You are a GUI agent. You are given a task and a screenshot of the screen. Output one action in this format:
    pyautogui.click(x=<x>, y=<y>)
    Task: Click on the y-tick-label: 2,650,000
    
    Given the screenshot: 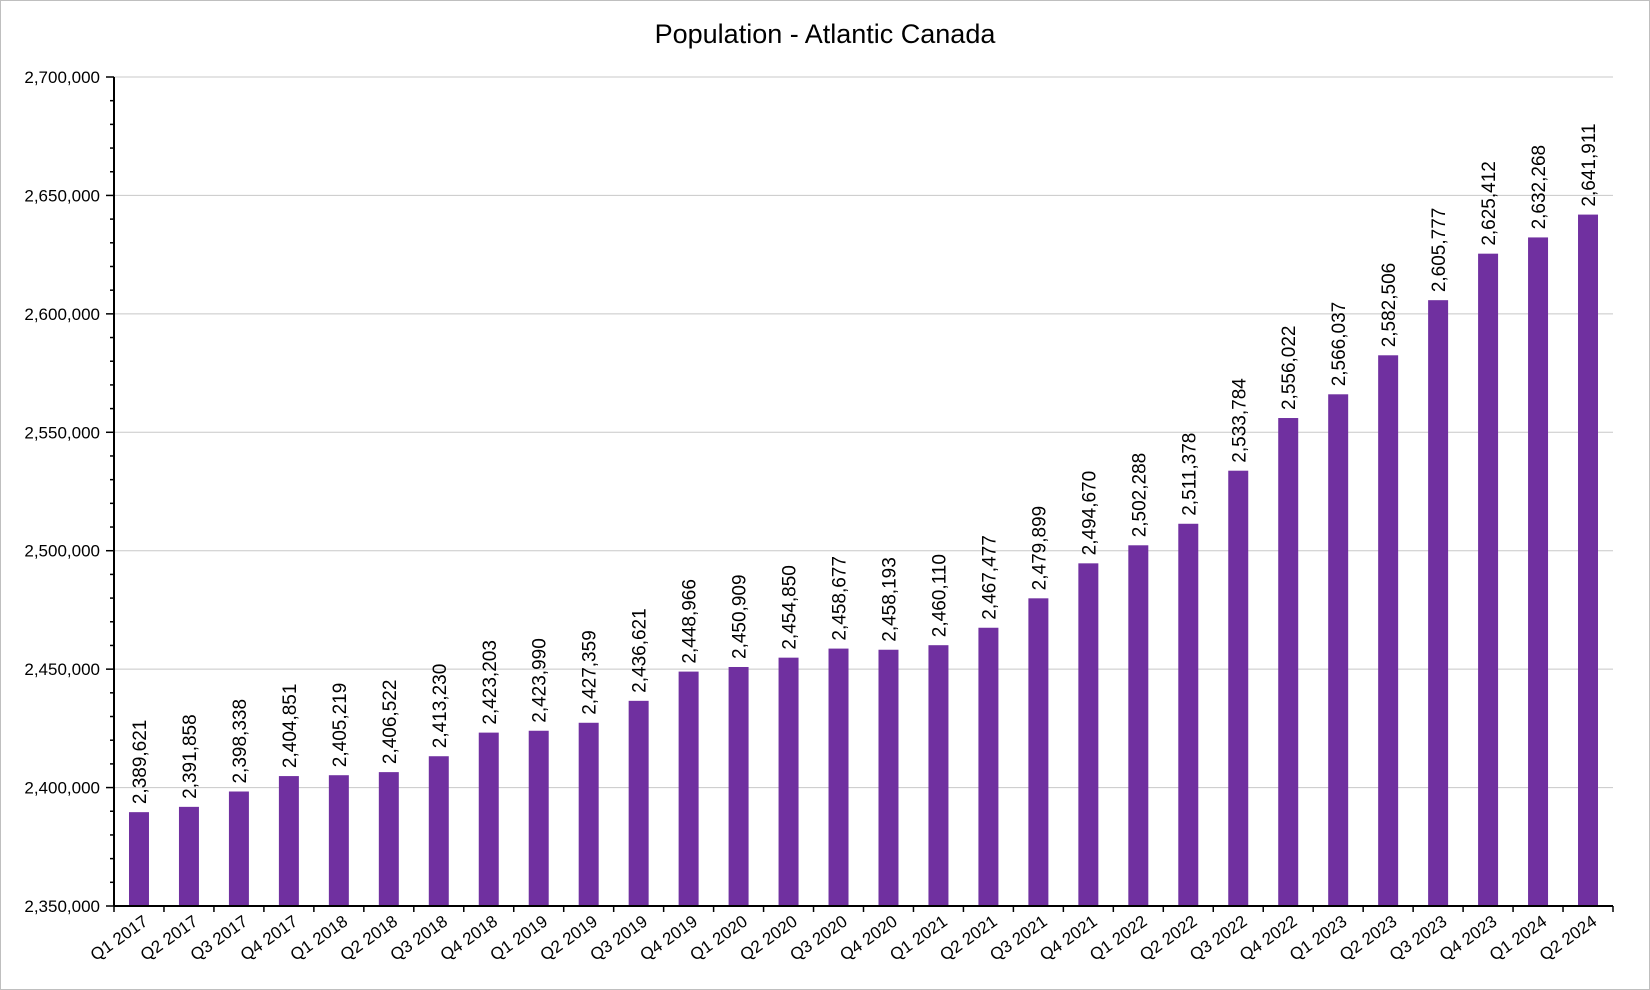 What is the action you would take?
    pyautogui.click(x=62, y=195)
    